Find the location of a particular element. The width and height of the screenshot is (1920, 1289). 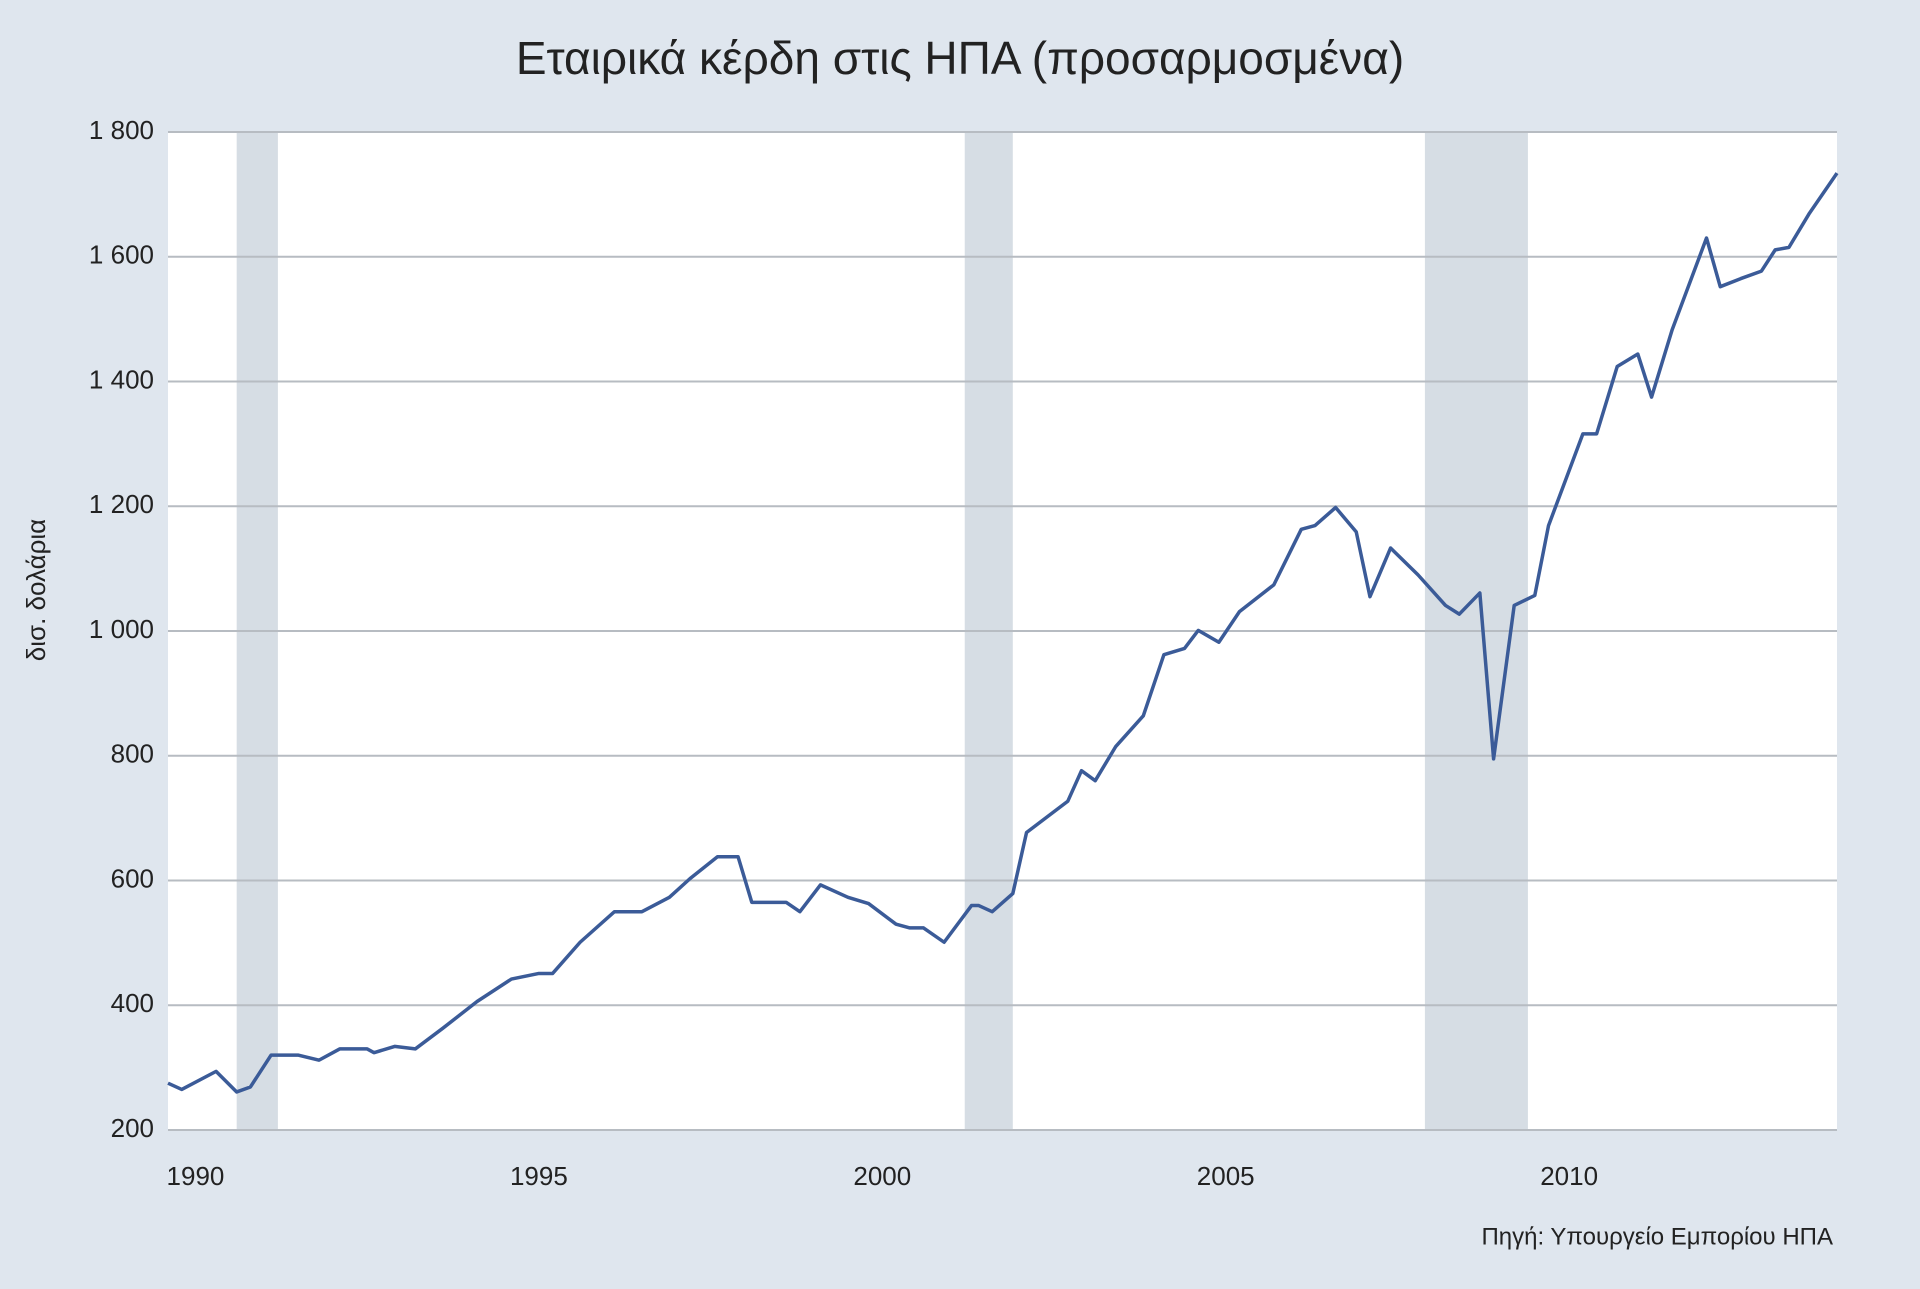

x-tick-label: 1990 is located at coordinates (196, 1176).